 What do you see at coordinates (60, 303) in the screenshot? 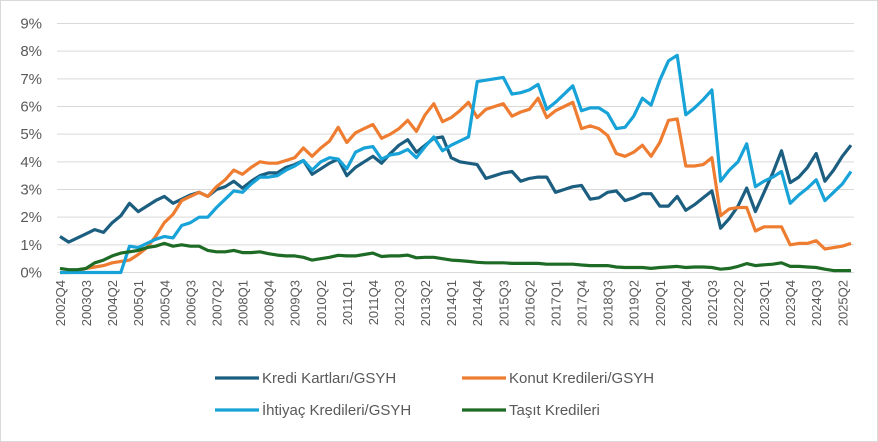
I see `x-tick-label: 2002Q4` at bounding box center [60, 303].